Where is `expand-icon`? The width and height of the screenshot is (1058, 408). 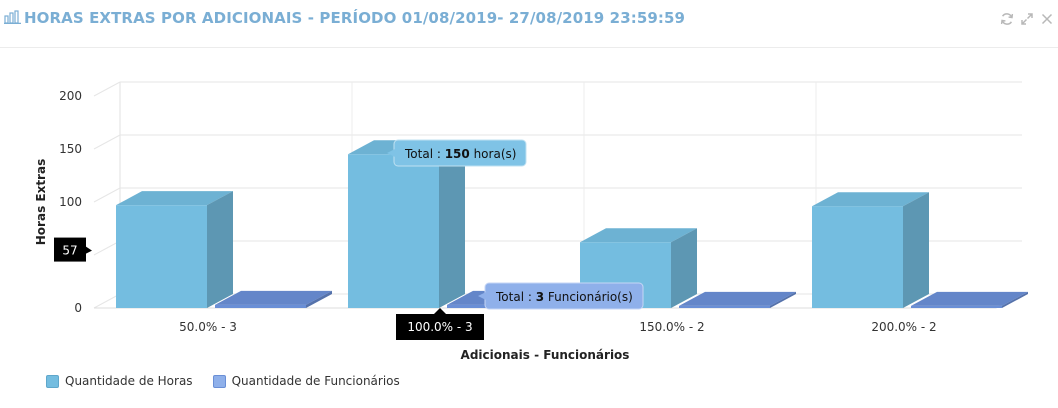
expand-icon is located at coordinates (1027, 19).